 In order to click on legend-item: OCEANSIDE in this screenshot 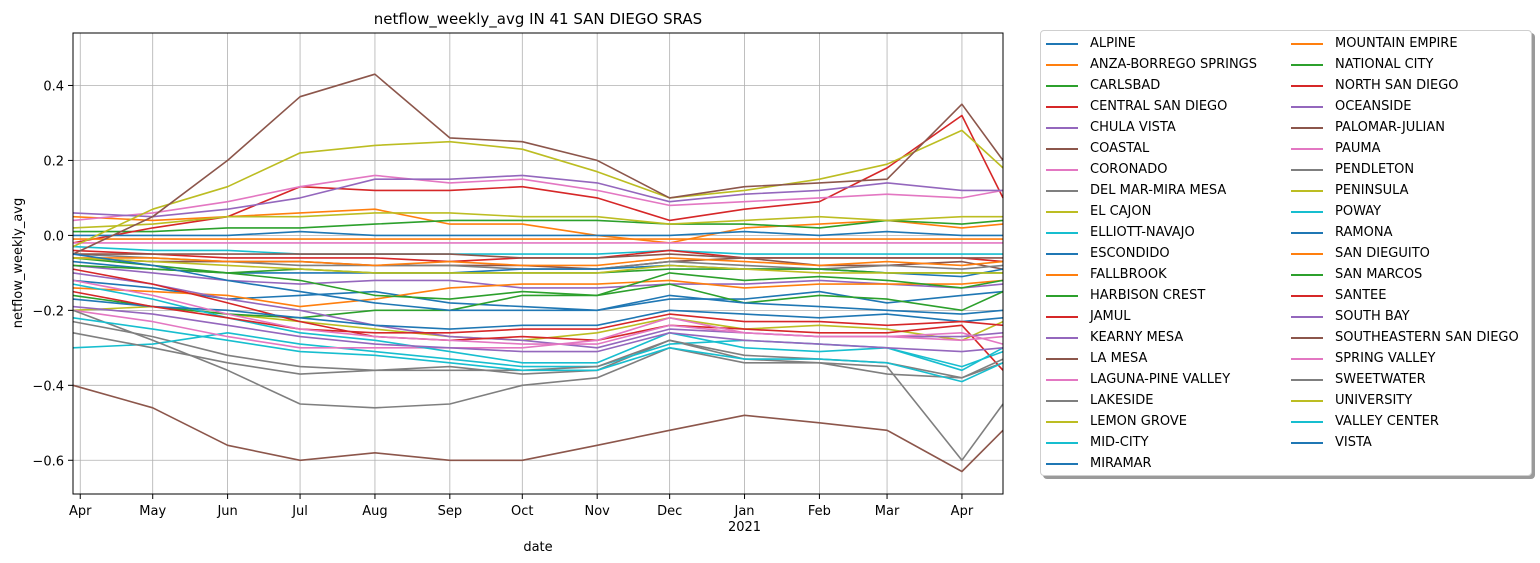, I will do `click(1402, 106)`.